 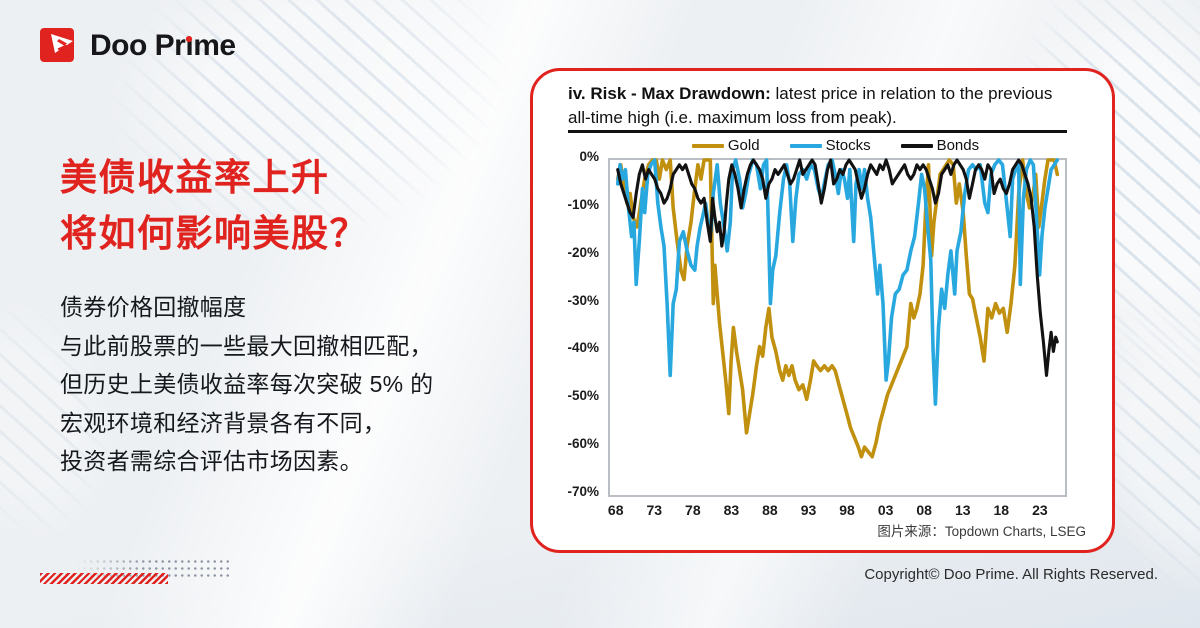 What do you see at coordinates (583, 204) in the screenshot?
I see `y-tick-label: -10%` at bounding box center [583, 204].